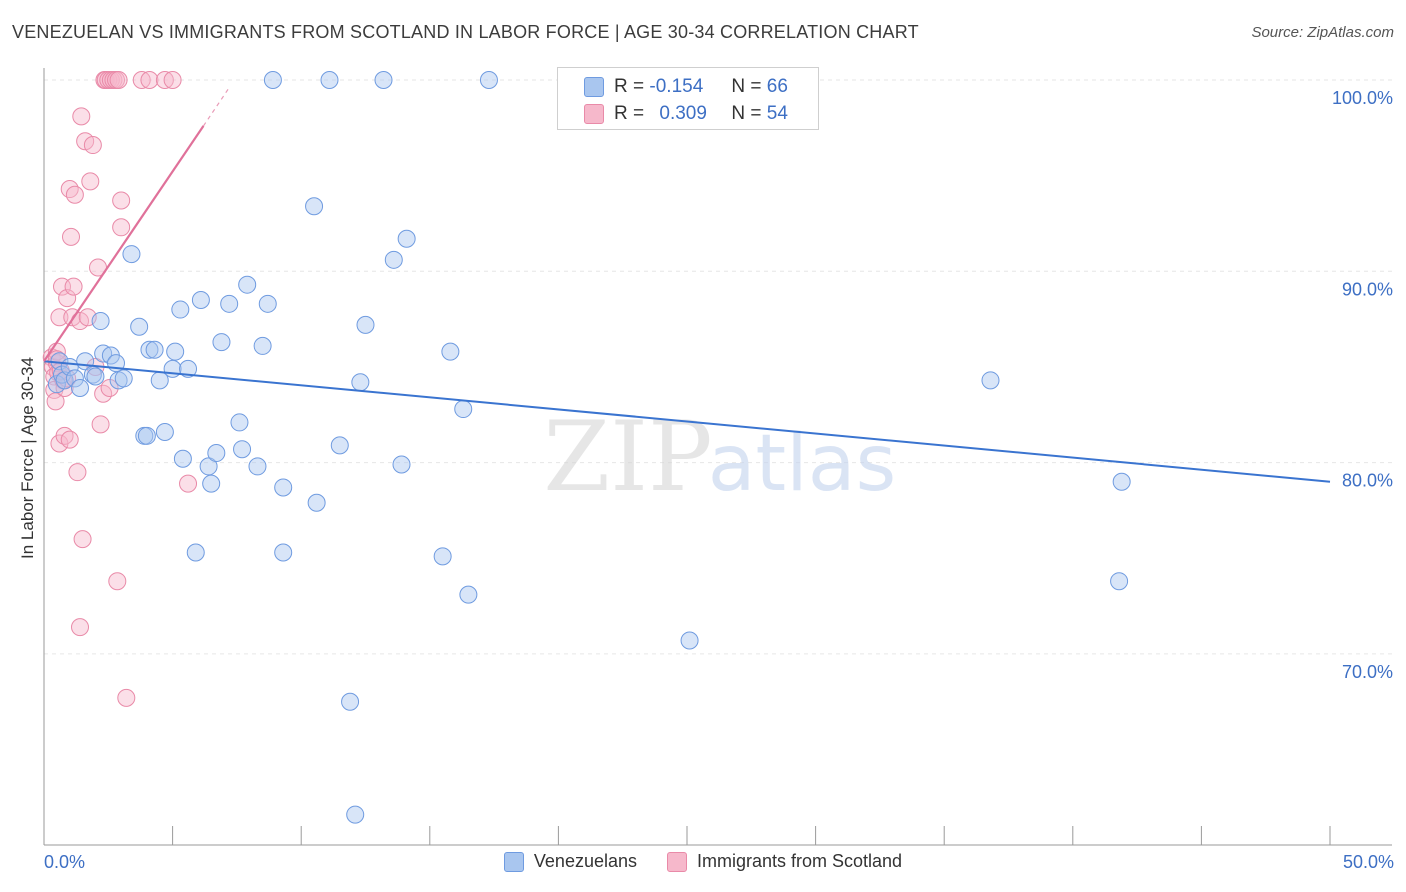 The image size is (1406, 892). I want to click on scotland-points, so click(120, 389).